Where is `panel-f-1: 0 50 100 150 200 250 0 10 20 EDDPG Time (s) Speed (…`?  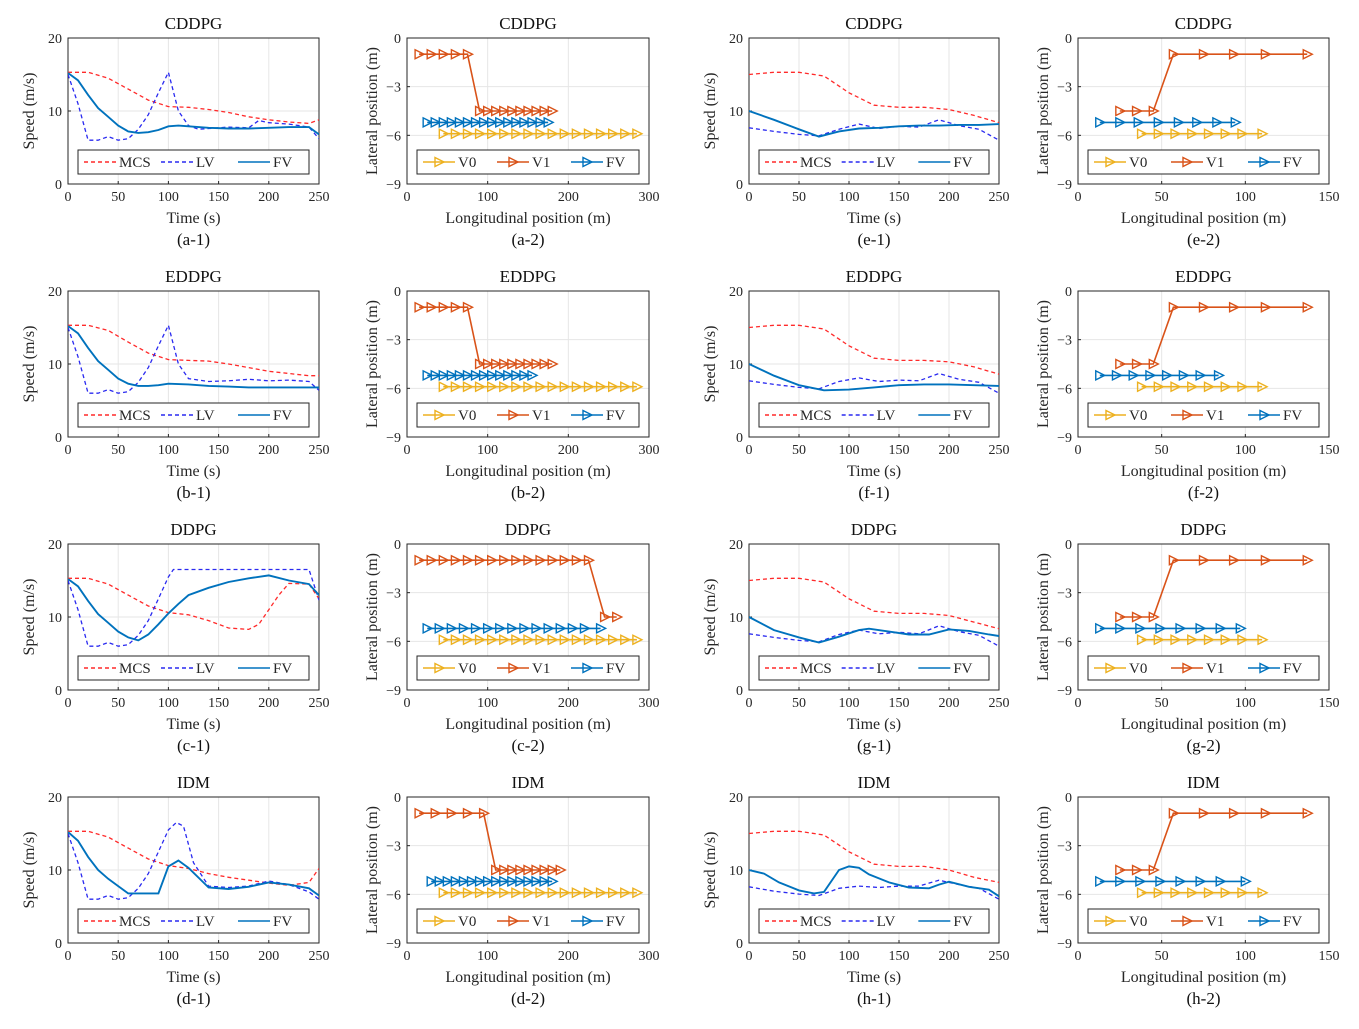 panel-f-1: 0 50 100 150 200 250 0 10 20 EDDPG Time (s) Speed (… is located at coordinates (856, 384).